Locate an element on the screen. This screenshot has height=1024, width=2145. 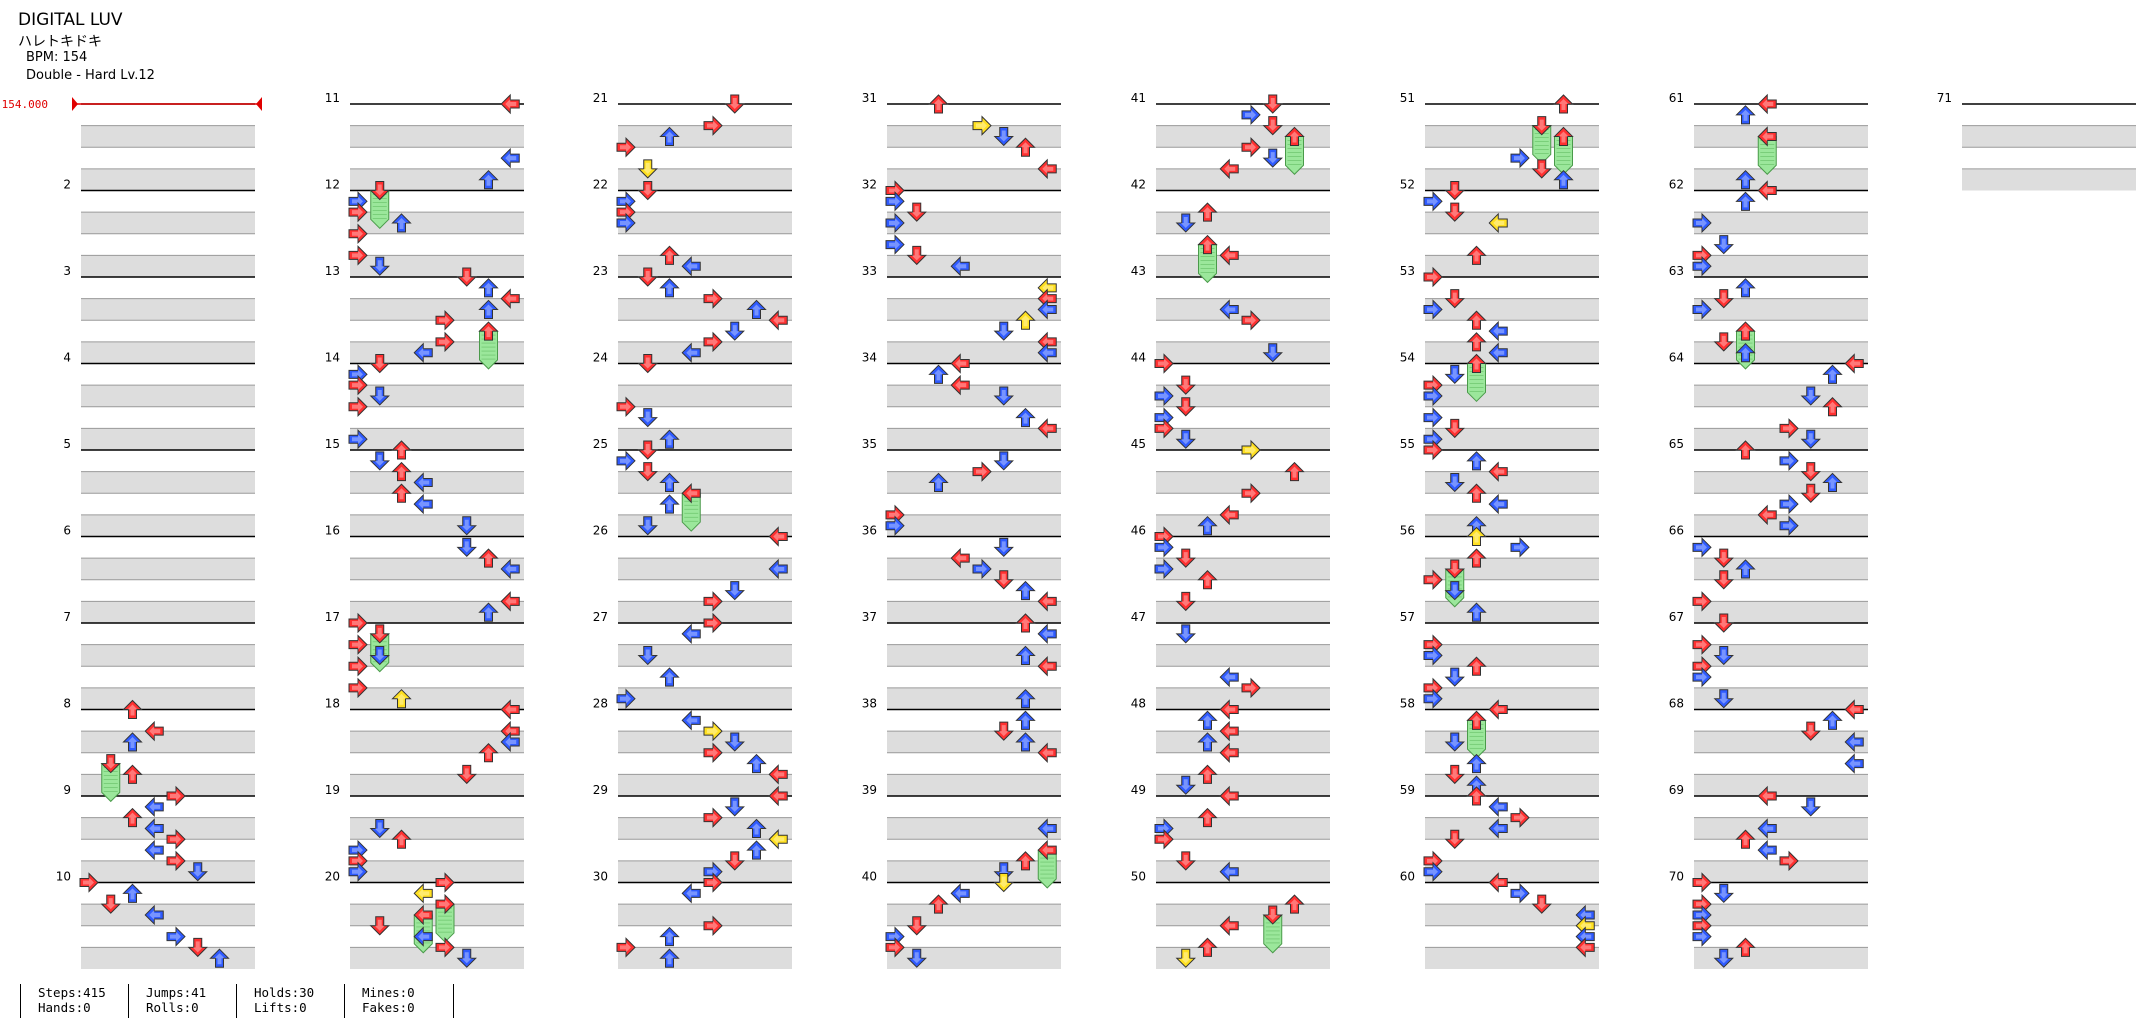
measure-number: 71 is located at coordinates (1944, 98).